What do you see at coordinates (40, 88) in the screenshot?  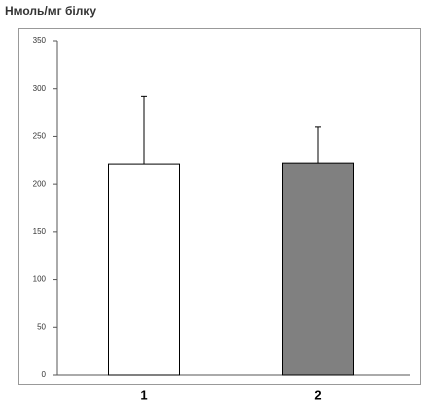 I see `y-tick-label: 300` at bounding box center [40, 88].